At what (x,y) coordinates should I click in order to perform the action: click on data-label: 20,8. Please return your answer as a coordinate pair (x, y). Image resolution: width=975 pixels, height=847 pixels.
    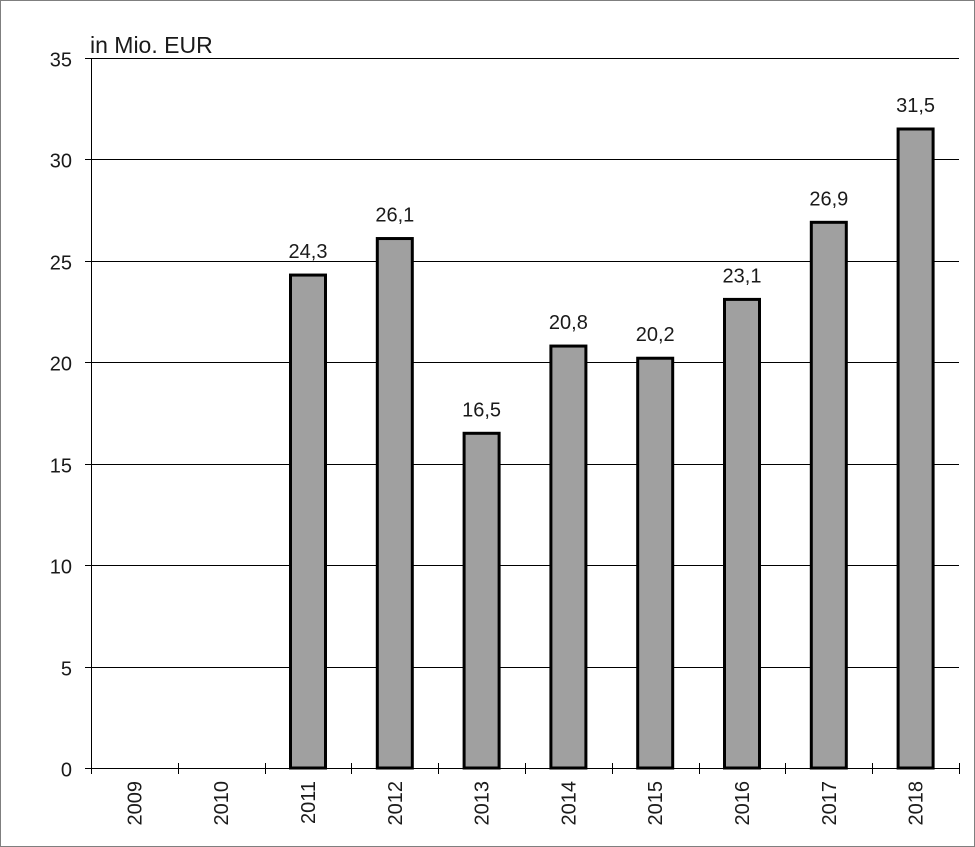
    Looking at the image, I should click on (568, 323).